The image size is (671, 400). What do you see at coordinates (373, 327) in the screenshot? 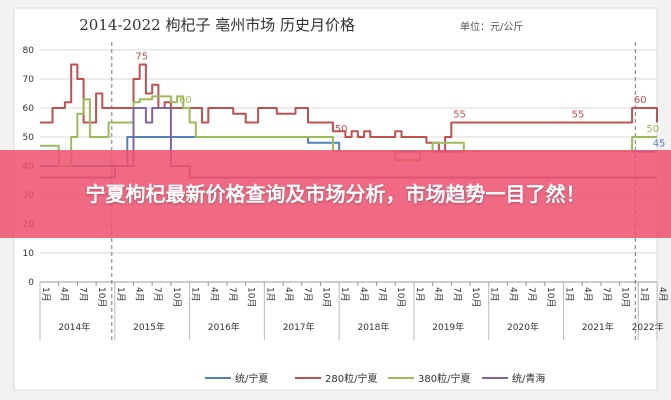
I see `year-label: 2018年` at bounding box center [373, 327].